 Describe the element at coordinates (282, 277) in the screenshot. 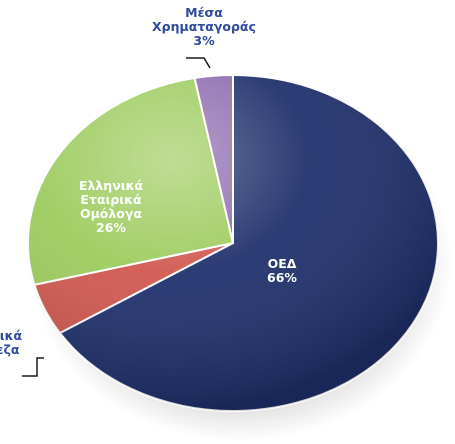

I see `slice-value-label: 66%` at that location.